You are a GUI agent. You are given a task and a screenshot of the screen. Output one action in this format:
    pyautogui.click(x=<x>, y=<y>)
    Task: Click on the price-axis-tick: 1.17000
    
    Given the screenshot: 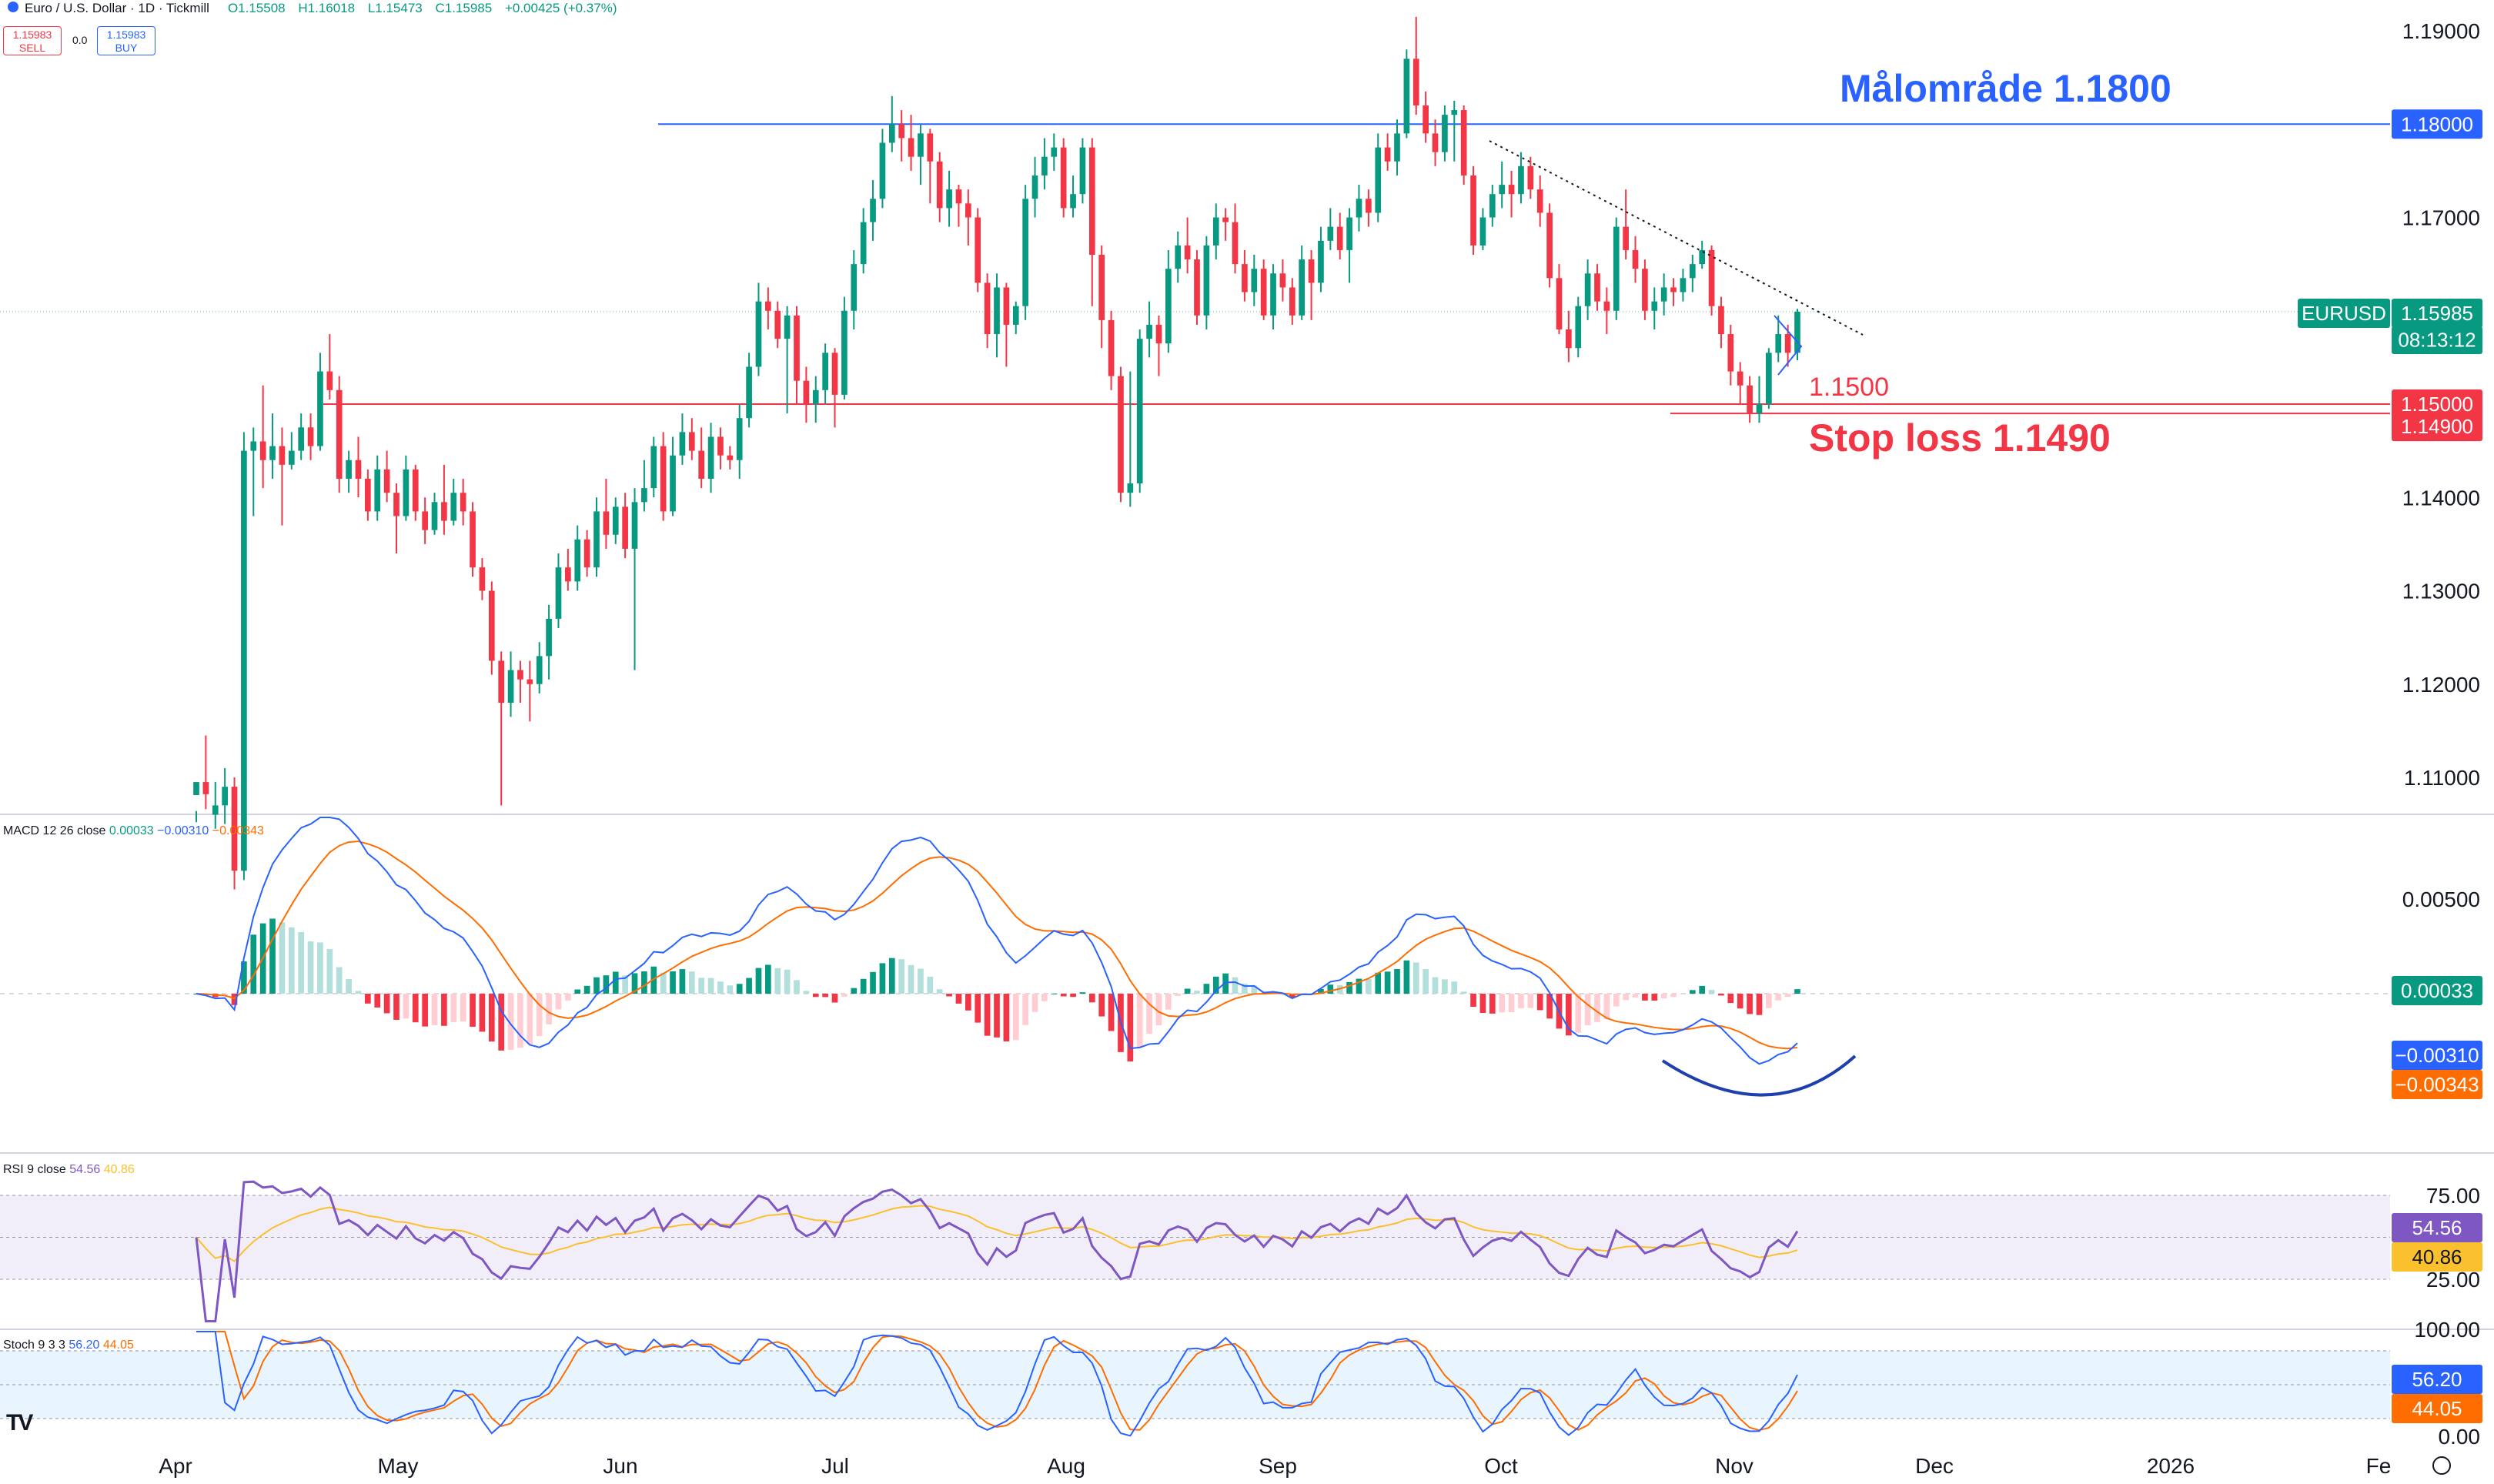 What is the action you would take?
    pyautogui.click(x=2441, y=218)
    